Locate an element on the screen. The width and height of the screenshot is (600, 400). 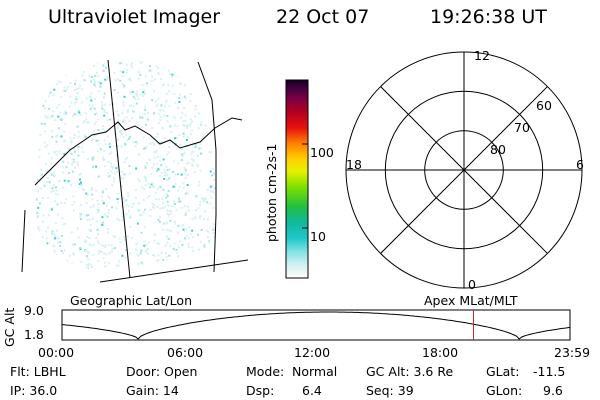
time-tick-0600: 06:00 is located at coordinates (185, 352).